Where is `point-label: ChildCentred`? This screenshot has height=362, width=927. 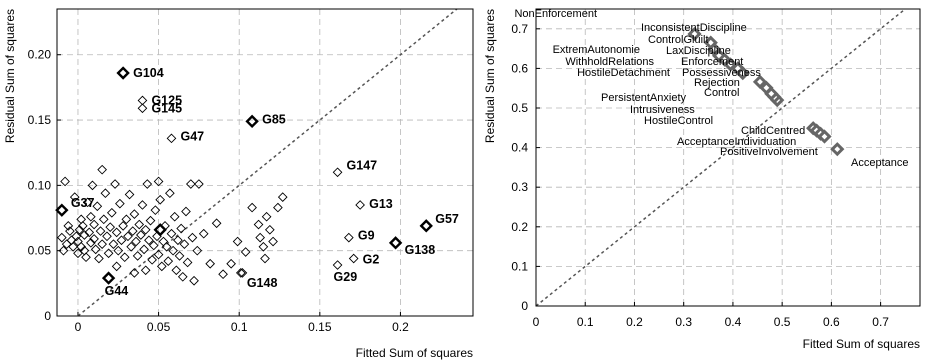
point-label: ChildCentred is located at coordinates (773, 131).